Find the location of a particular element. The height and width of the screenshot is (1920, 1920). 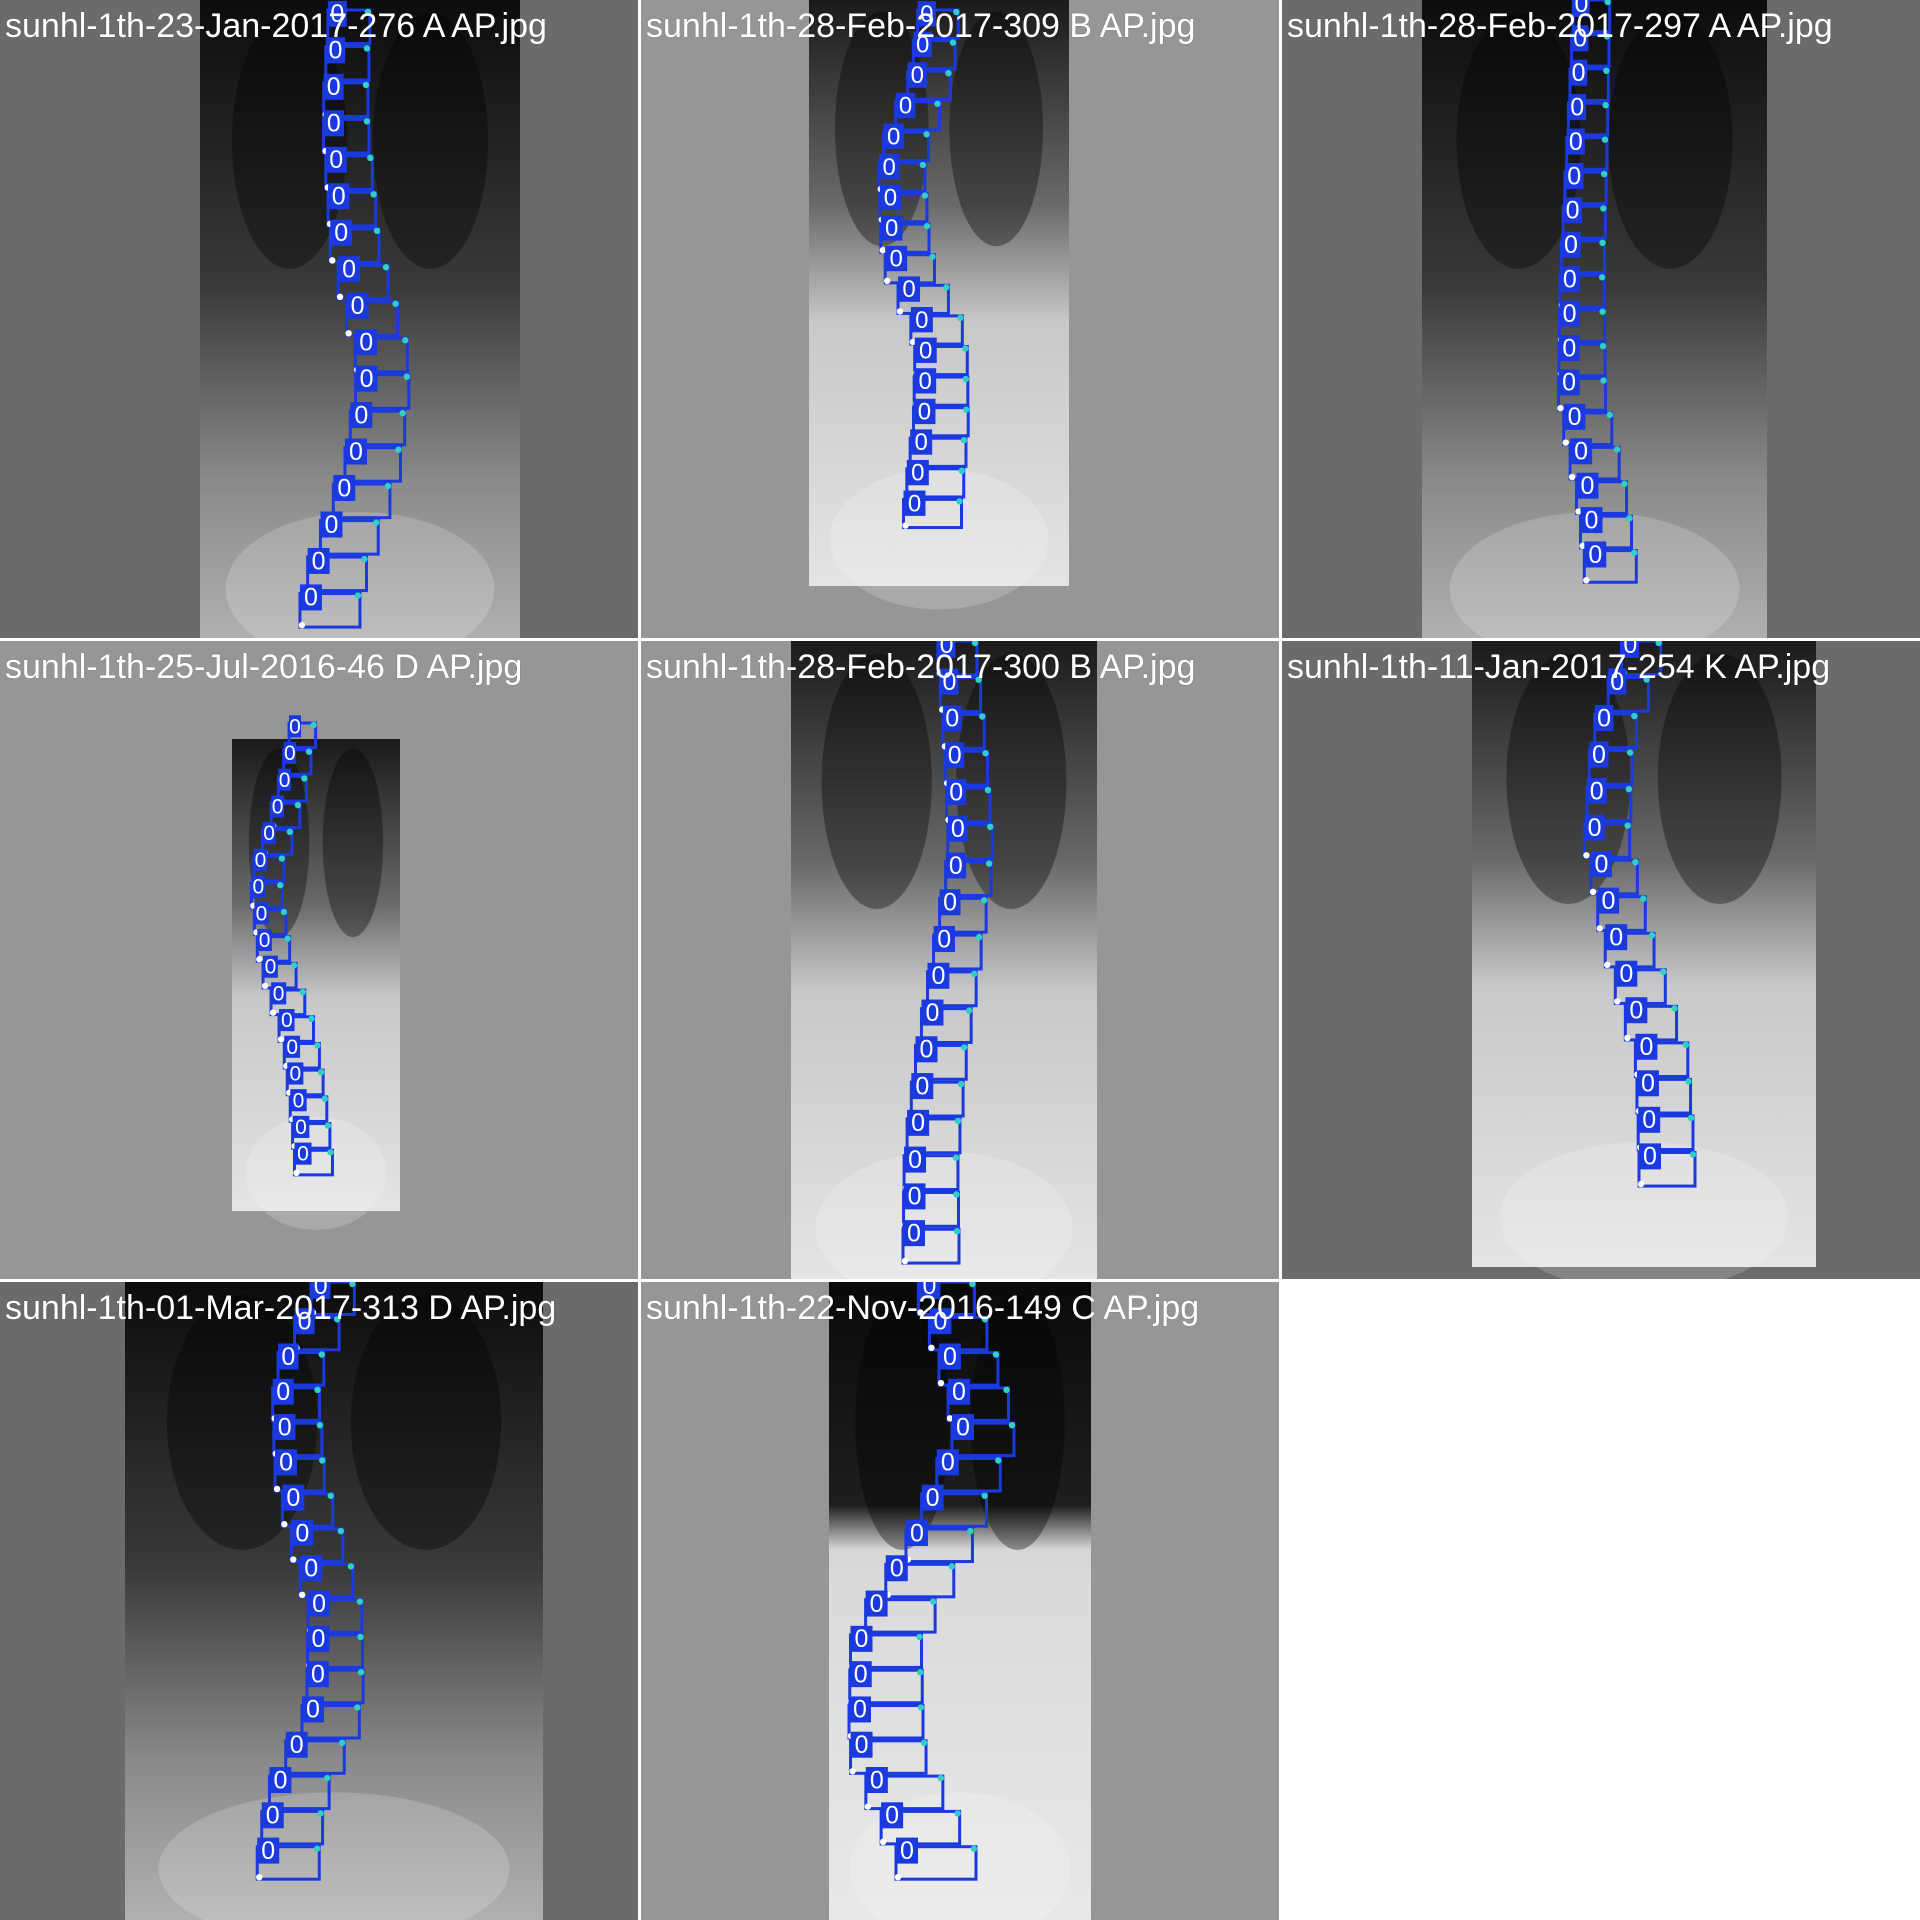

lung-shadow is located at coordinates (1518, 140).